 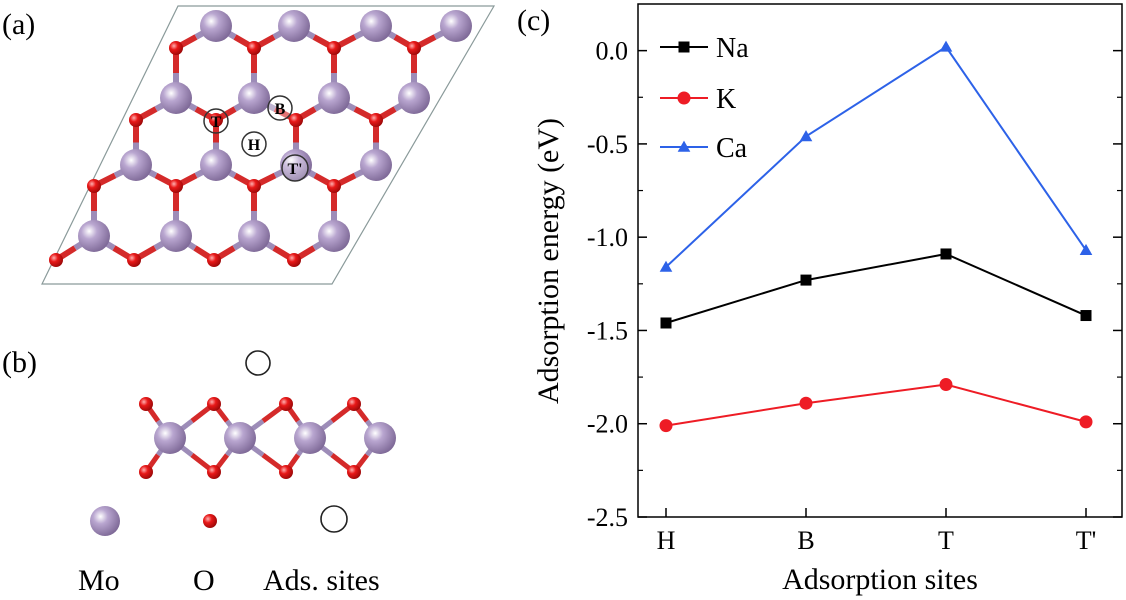 What do you see at coordinates (732, 148) in the screenshot?
I see `legend-label-ca: Ca` at bounding box center [732, 148].